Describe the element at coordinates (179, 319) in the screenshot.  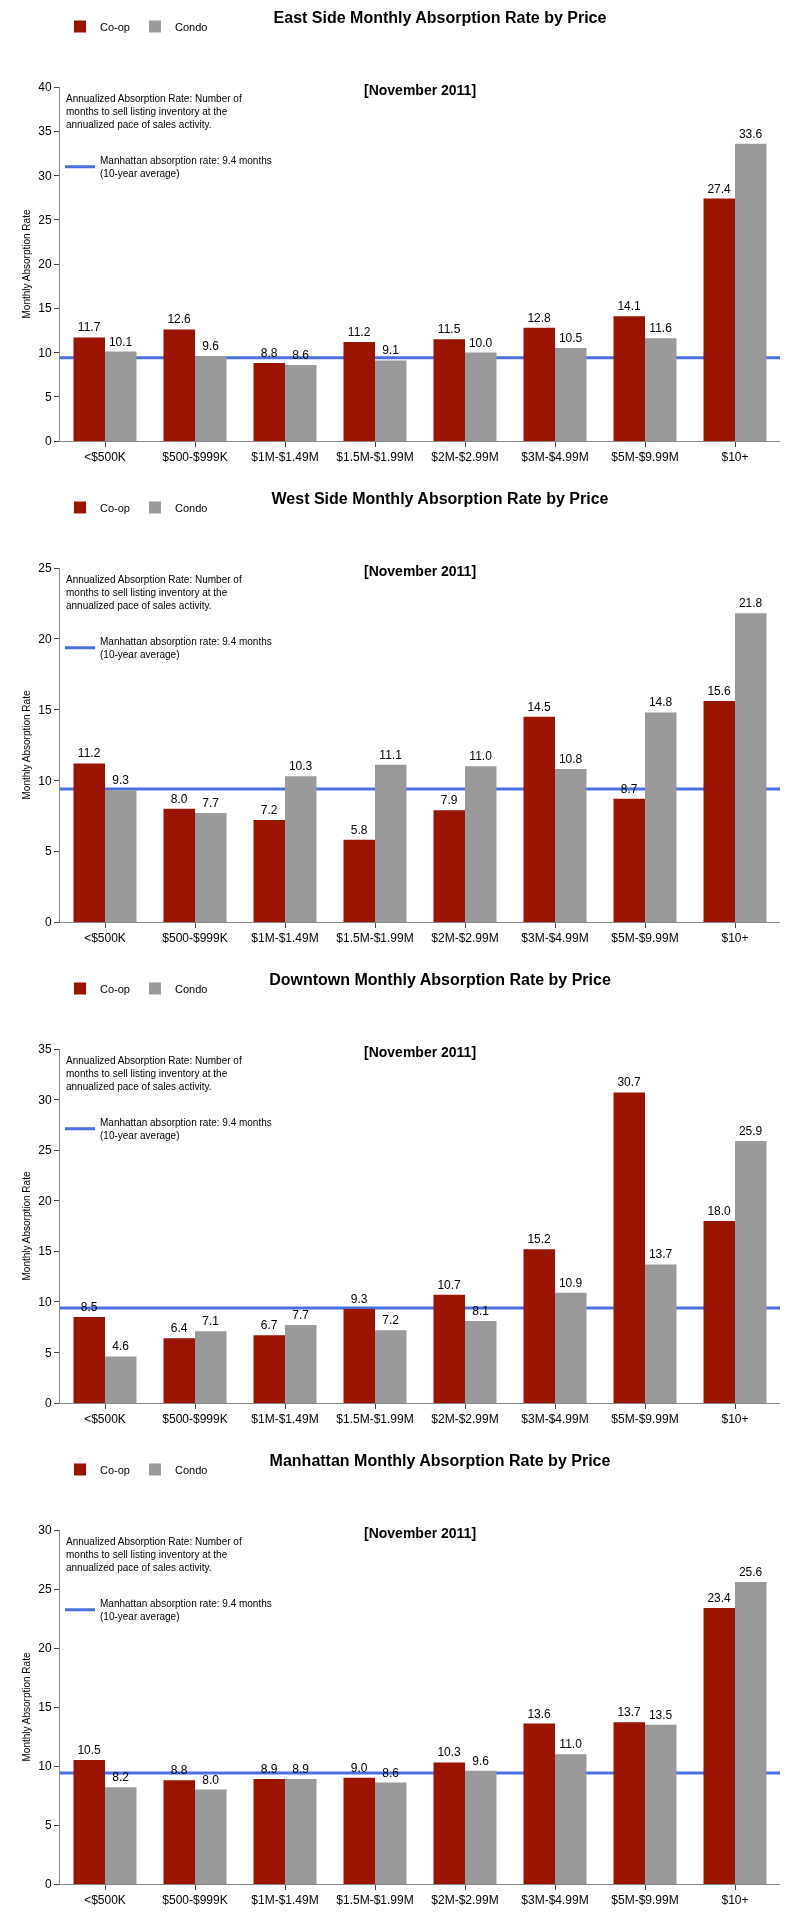
I see `data-label: 12.6` at that location.